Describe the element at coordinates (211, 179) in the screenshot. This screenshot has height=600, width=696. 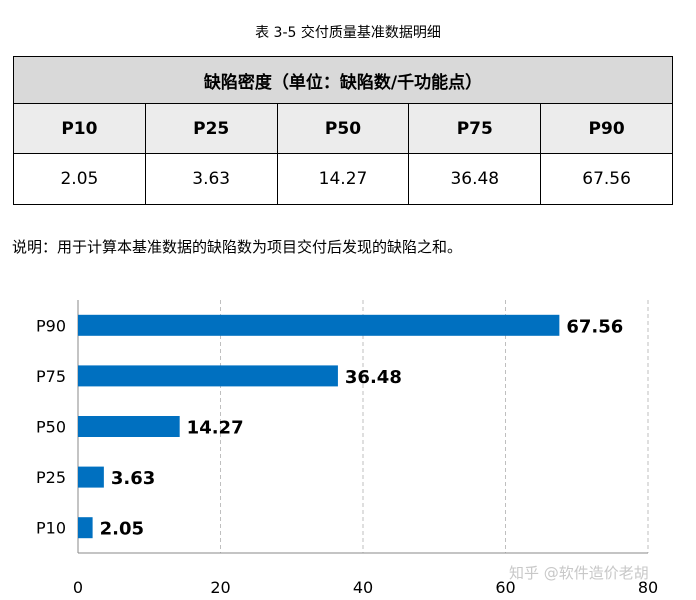
I see `table-cell: 3.63` at that location.